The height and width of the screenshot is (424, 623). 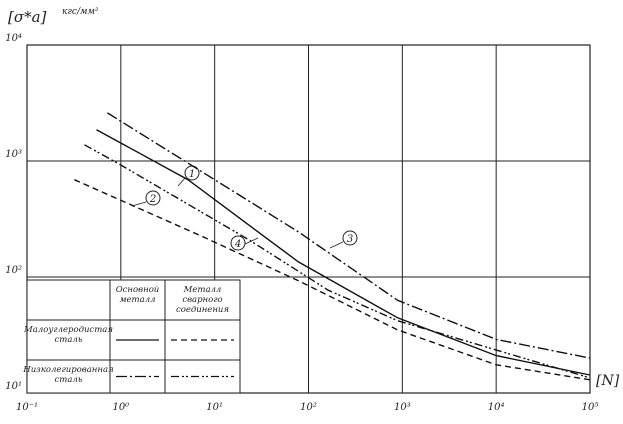 What do you see at coordinates (496, 407) in the screenshot?
I see `x-tick-label: 10⁴` at bounding box center [496, 407].